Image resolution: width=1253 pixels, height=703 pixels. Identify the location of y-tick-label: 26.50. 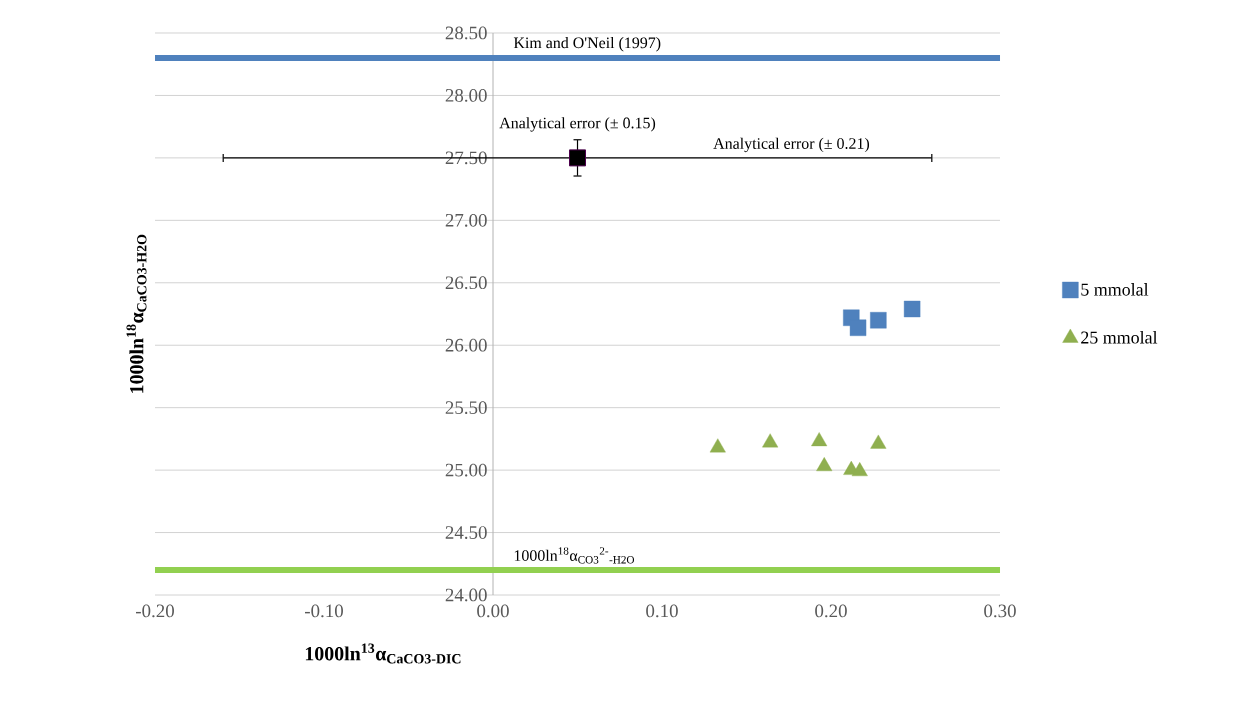
(466, 283).